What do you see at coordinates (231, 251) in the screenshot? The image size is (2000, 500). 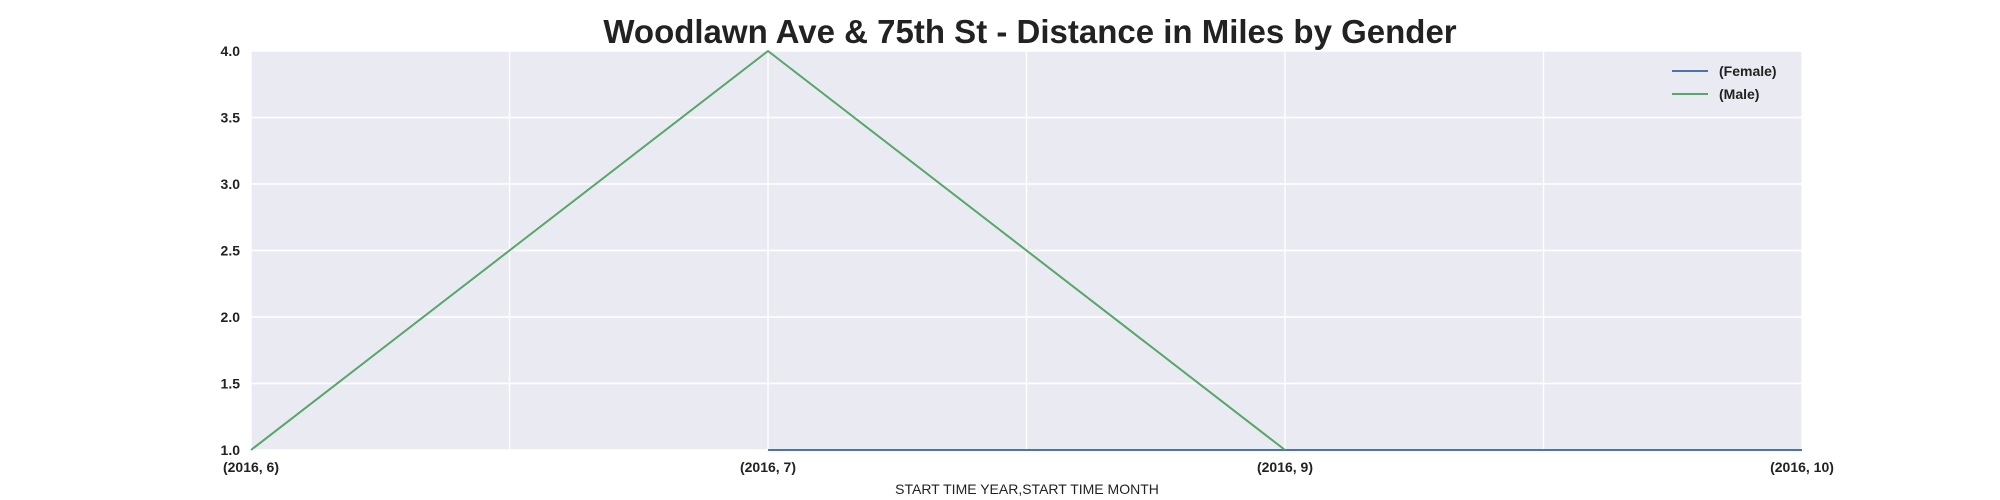 I see `y-tick-label: 2.5` at bounding box center [231, 251].